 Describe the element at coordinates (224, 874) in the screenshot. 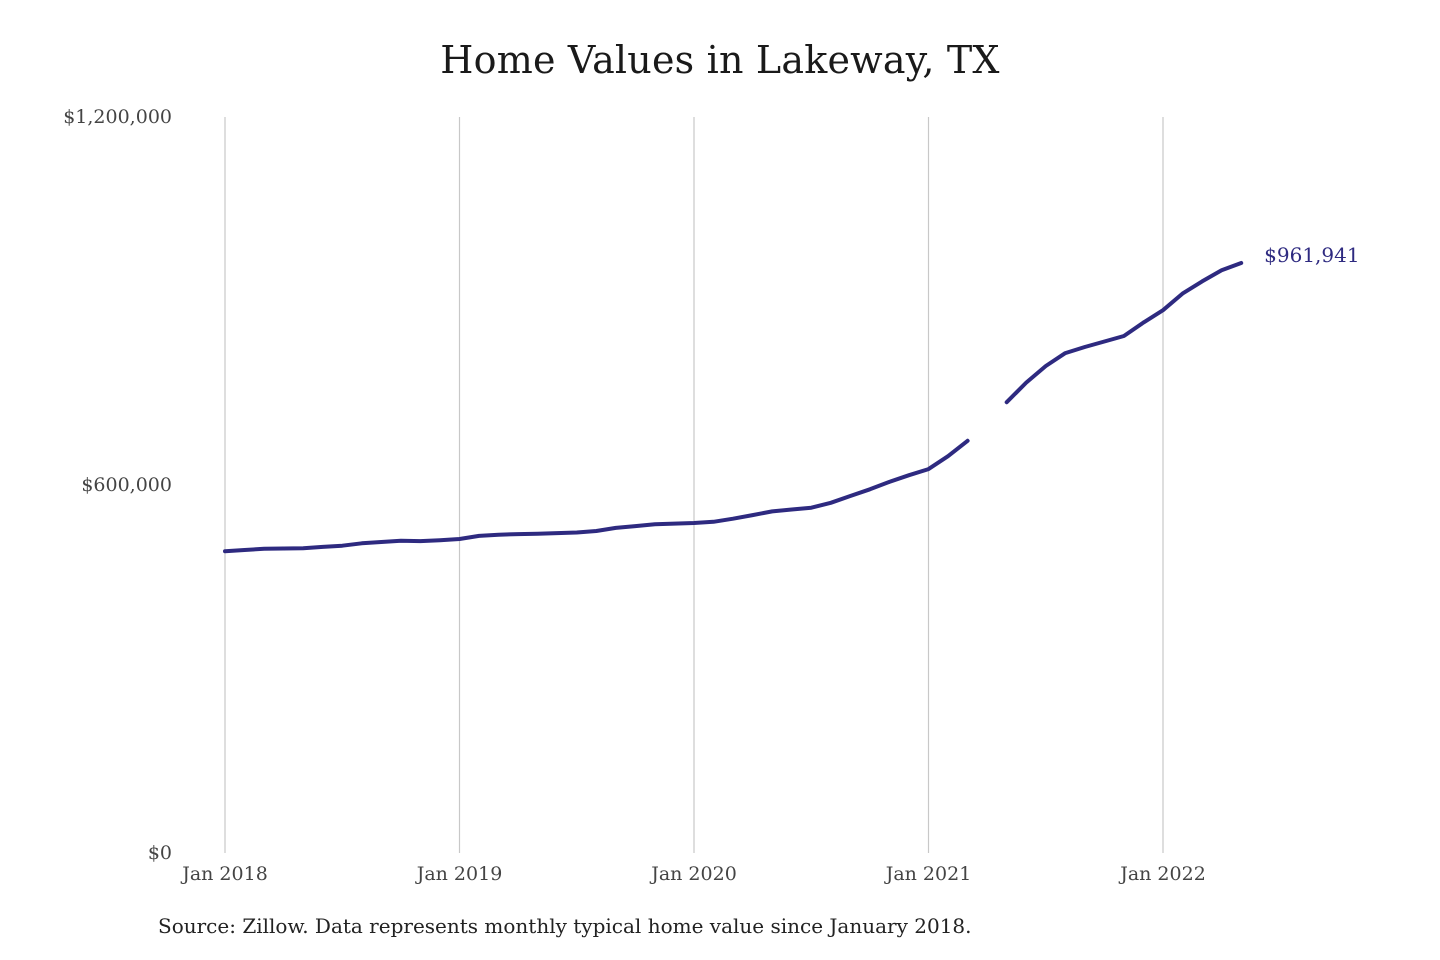

I see `x-tick-label: Jan 2018` at that location.